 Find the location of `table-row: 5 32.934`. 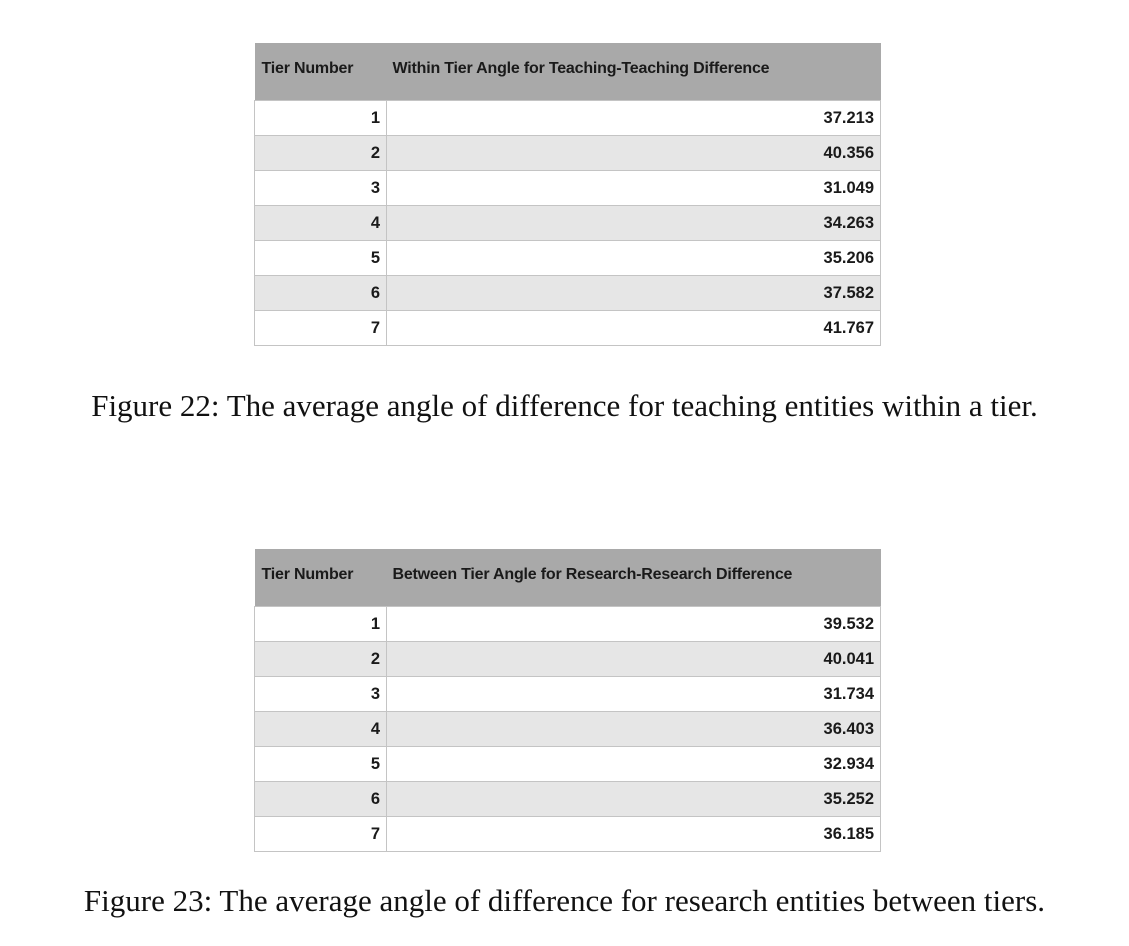

table-row: 5 32.934 is located at coordinates (567, 764).